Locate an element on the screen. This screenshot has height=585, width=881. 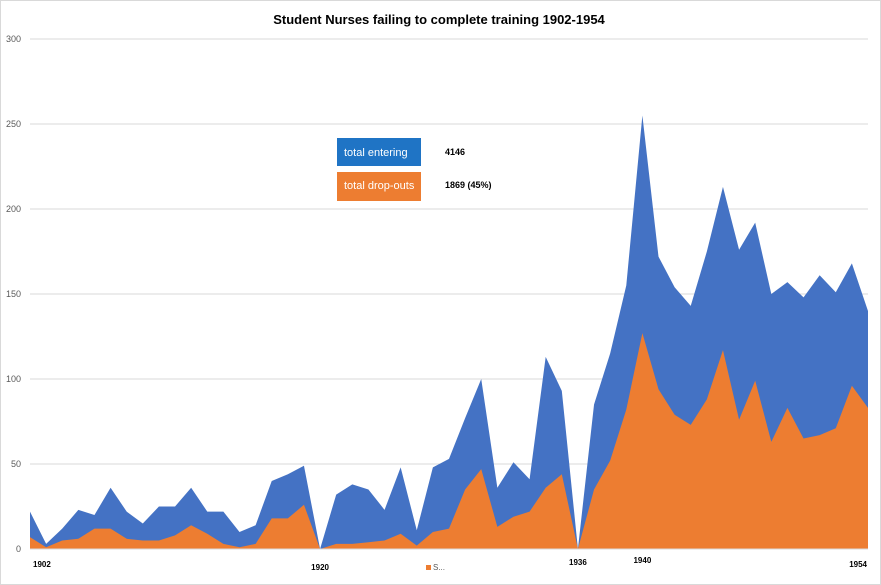
x-tick-label: 1940 is located at coordinates (642, 560).